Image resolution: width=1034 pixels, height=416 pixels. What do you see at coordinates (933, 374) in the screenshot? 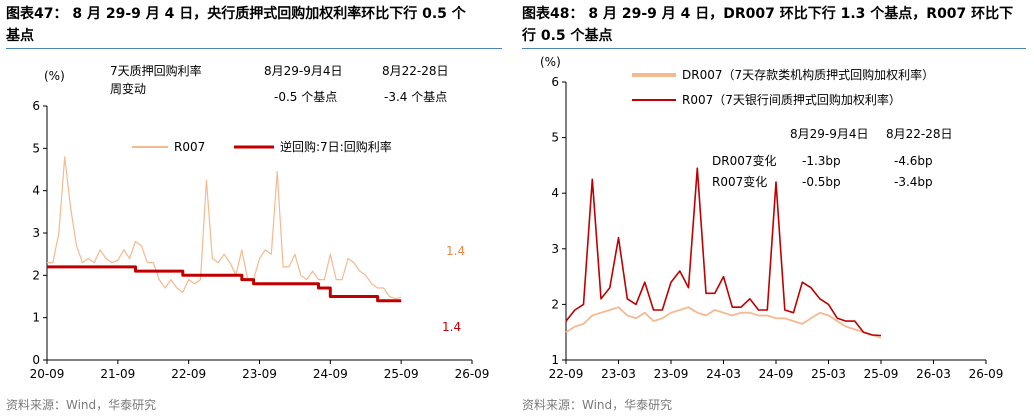
I see `x-tick-label: 26-03` at bounding box center [933, 374].